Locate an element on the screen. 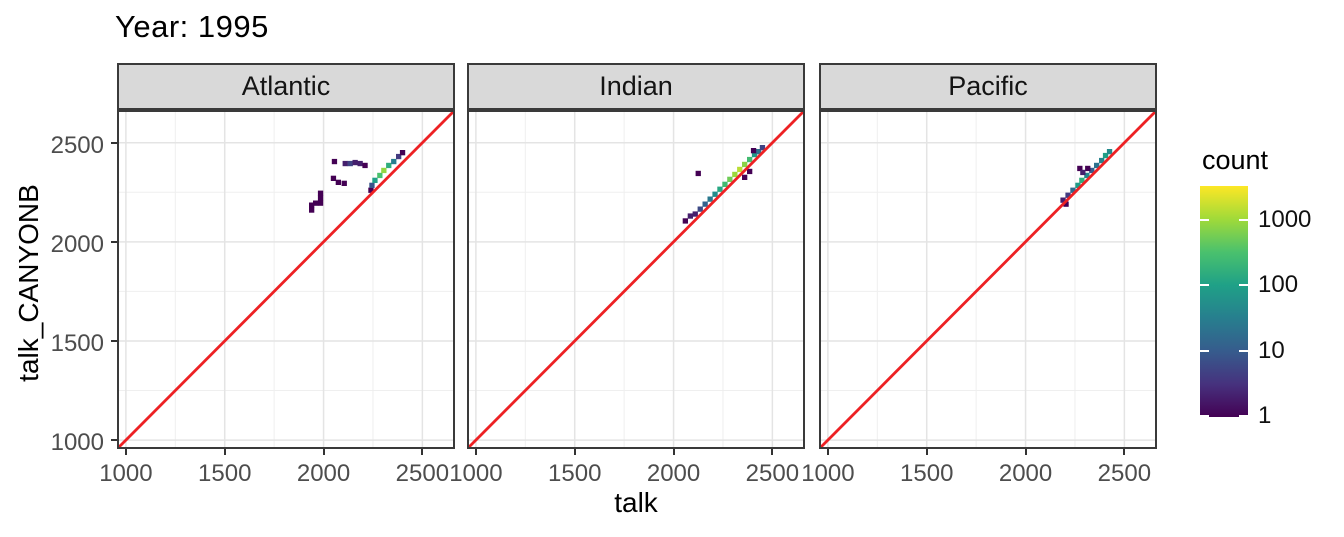  legend-colorbar is located at coordinates (1224, 301).